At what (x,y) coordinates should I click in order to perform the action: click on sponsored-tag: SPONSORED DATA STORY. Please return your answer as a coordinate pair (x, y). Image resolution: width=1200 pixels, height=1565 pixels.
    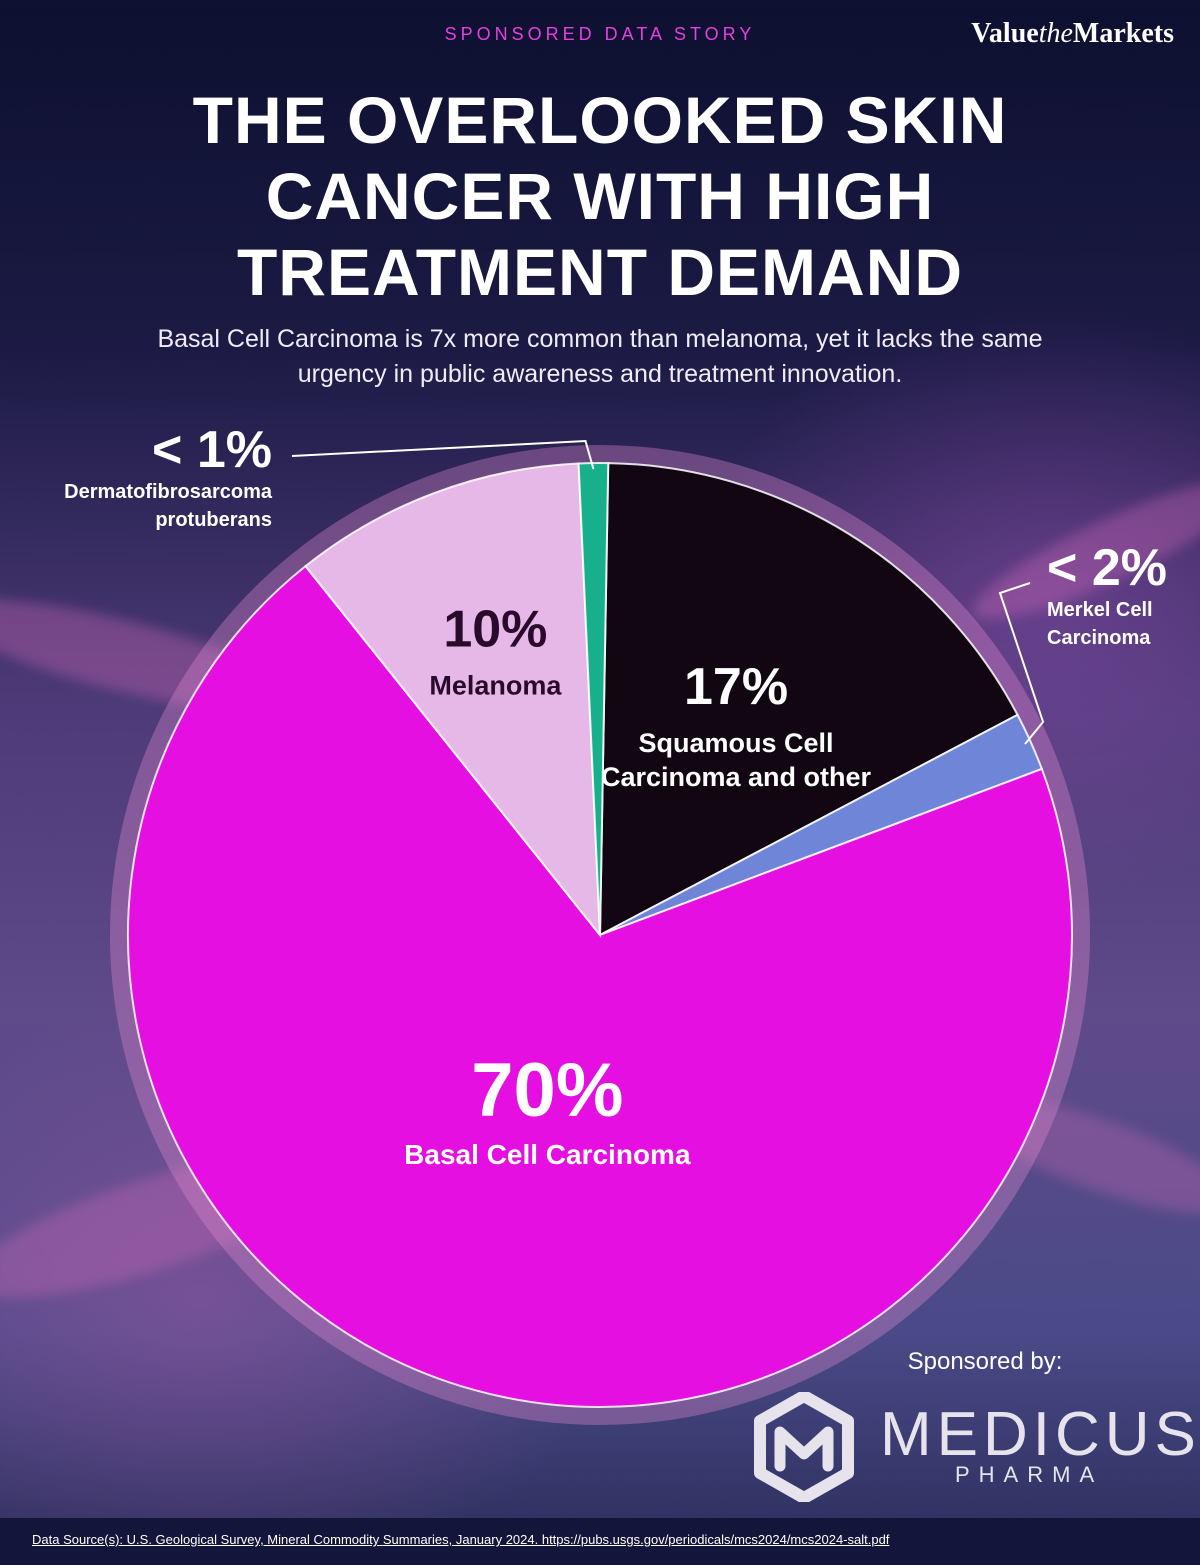
    Looking at the image, I should click on (600, 34).